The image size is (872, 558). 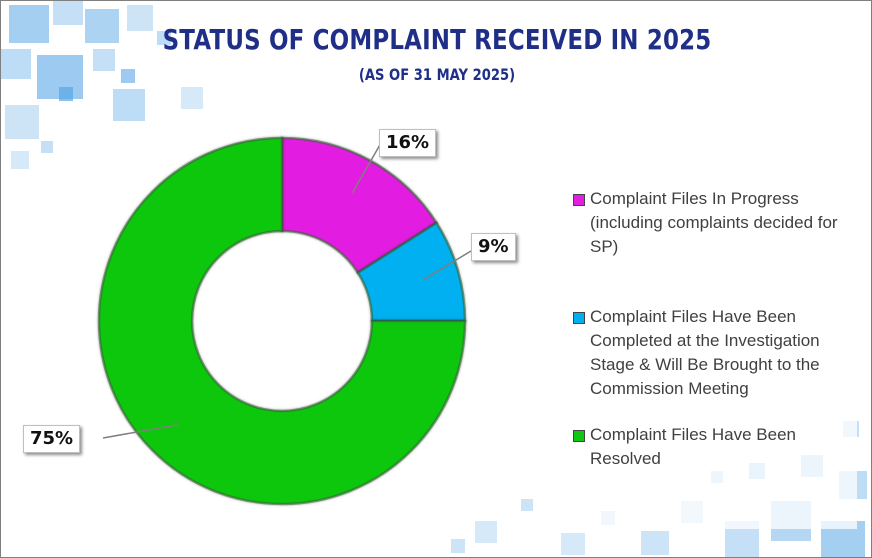 I want to click on data-label-completed-investigation: 9%, so click(x=493, y=247).